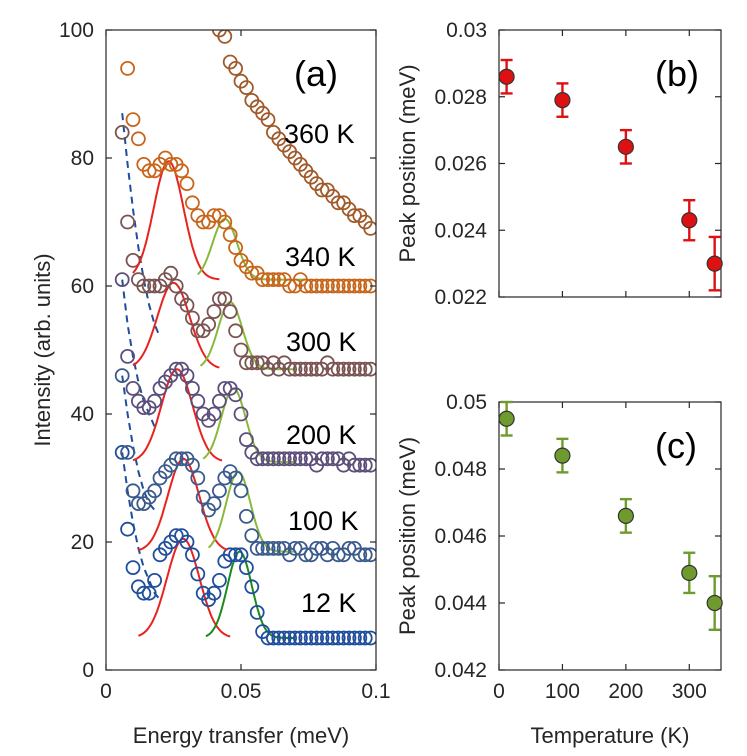 Image resolution: width=747 pixels, height=756 pixels. Describe the element at coordinates (460, 297) in the screenshot. I see `y-tick-label: 0.022` at that location.